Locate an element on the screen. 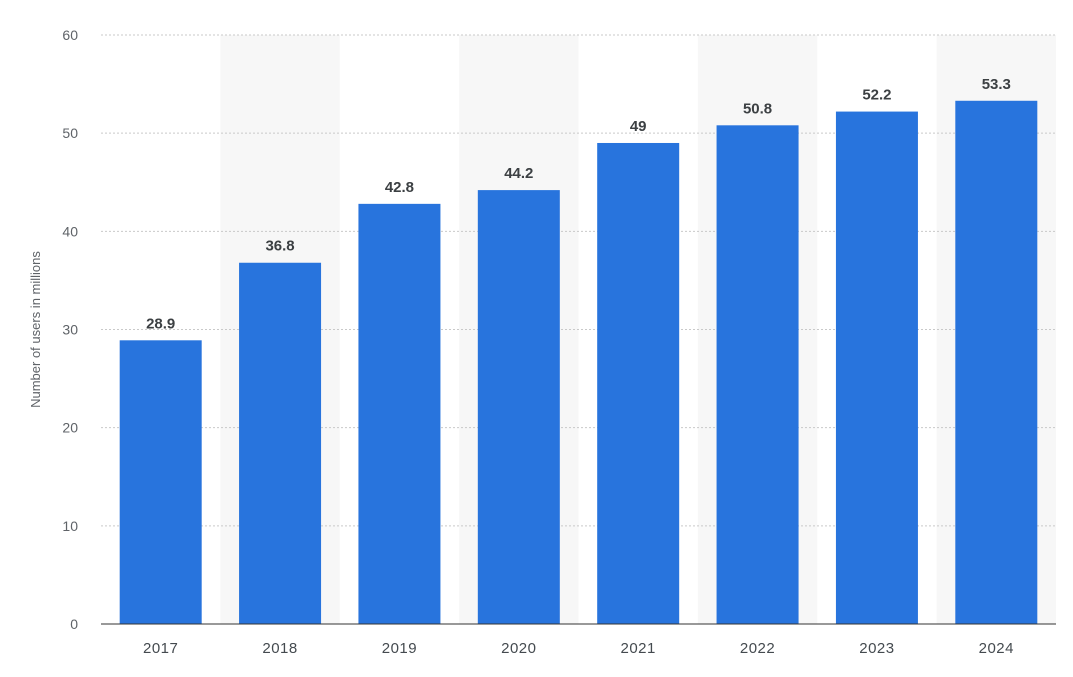 The width and height of the screenshot is (1073, 677). y-tick-label: 50 is located at coordinates (70, 133).